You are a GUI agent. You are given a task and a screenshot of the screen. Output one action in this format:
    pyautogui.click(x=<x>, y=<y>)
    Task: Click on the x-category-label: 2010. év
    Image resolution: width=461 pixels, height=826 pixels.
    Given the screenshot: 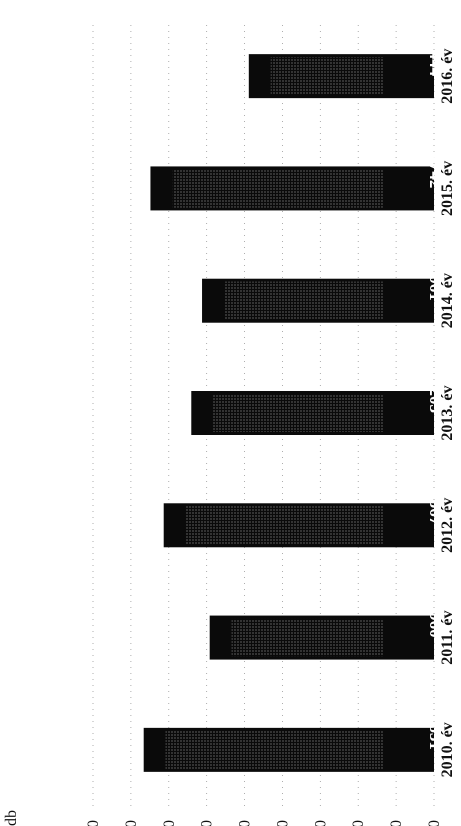 What is the action you would take?
    pyautogui.click(x=447, y=749)
    